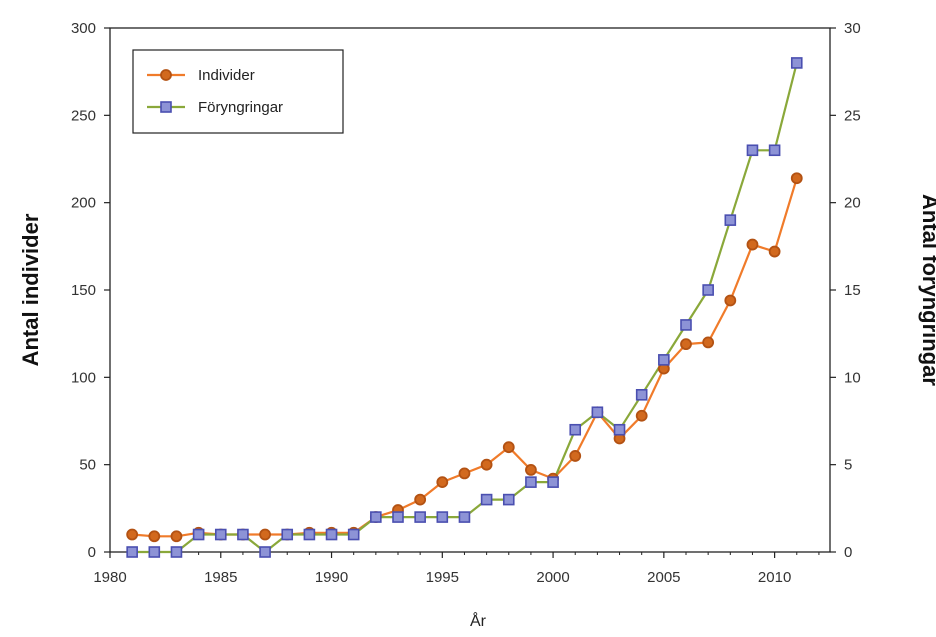 This screenshot has width=936, height=637. I want to click on x-axis: 1980 1985 1990 1995 2000 2005 2010, so click(456, 569).